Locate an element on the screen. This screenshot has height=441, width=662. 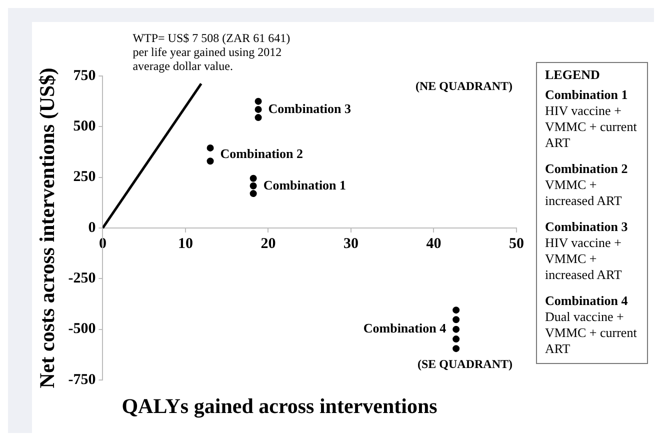
x-tick-label: 30 is located at coordinates (350, 244).